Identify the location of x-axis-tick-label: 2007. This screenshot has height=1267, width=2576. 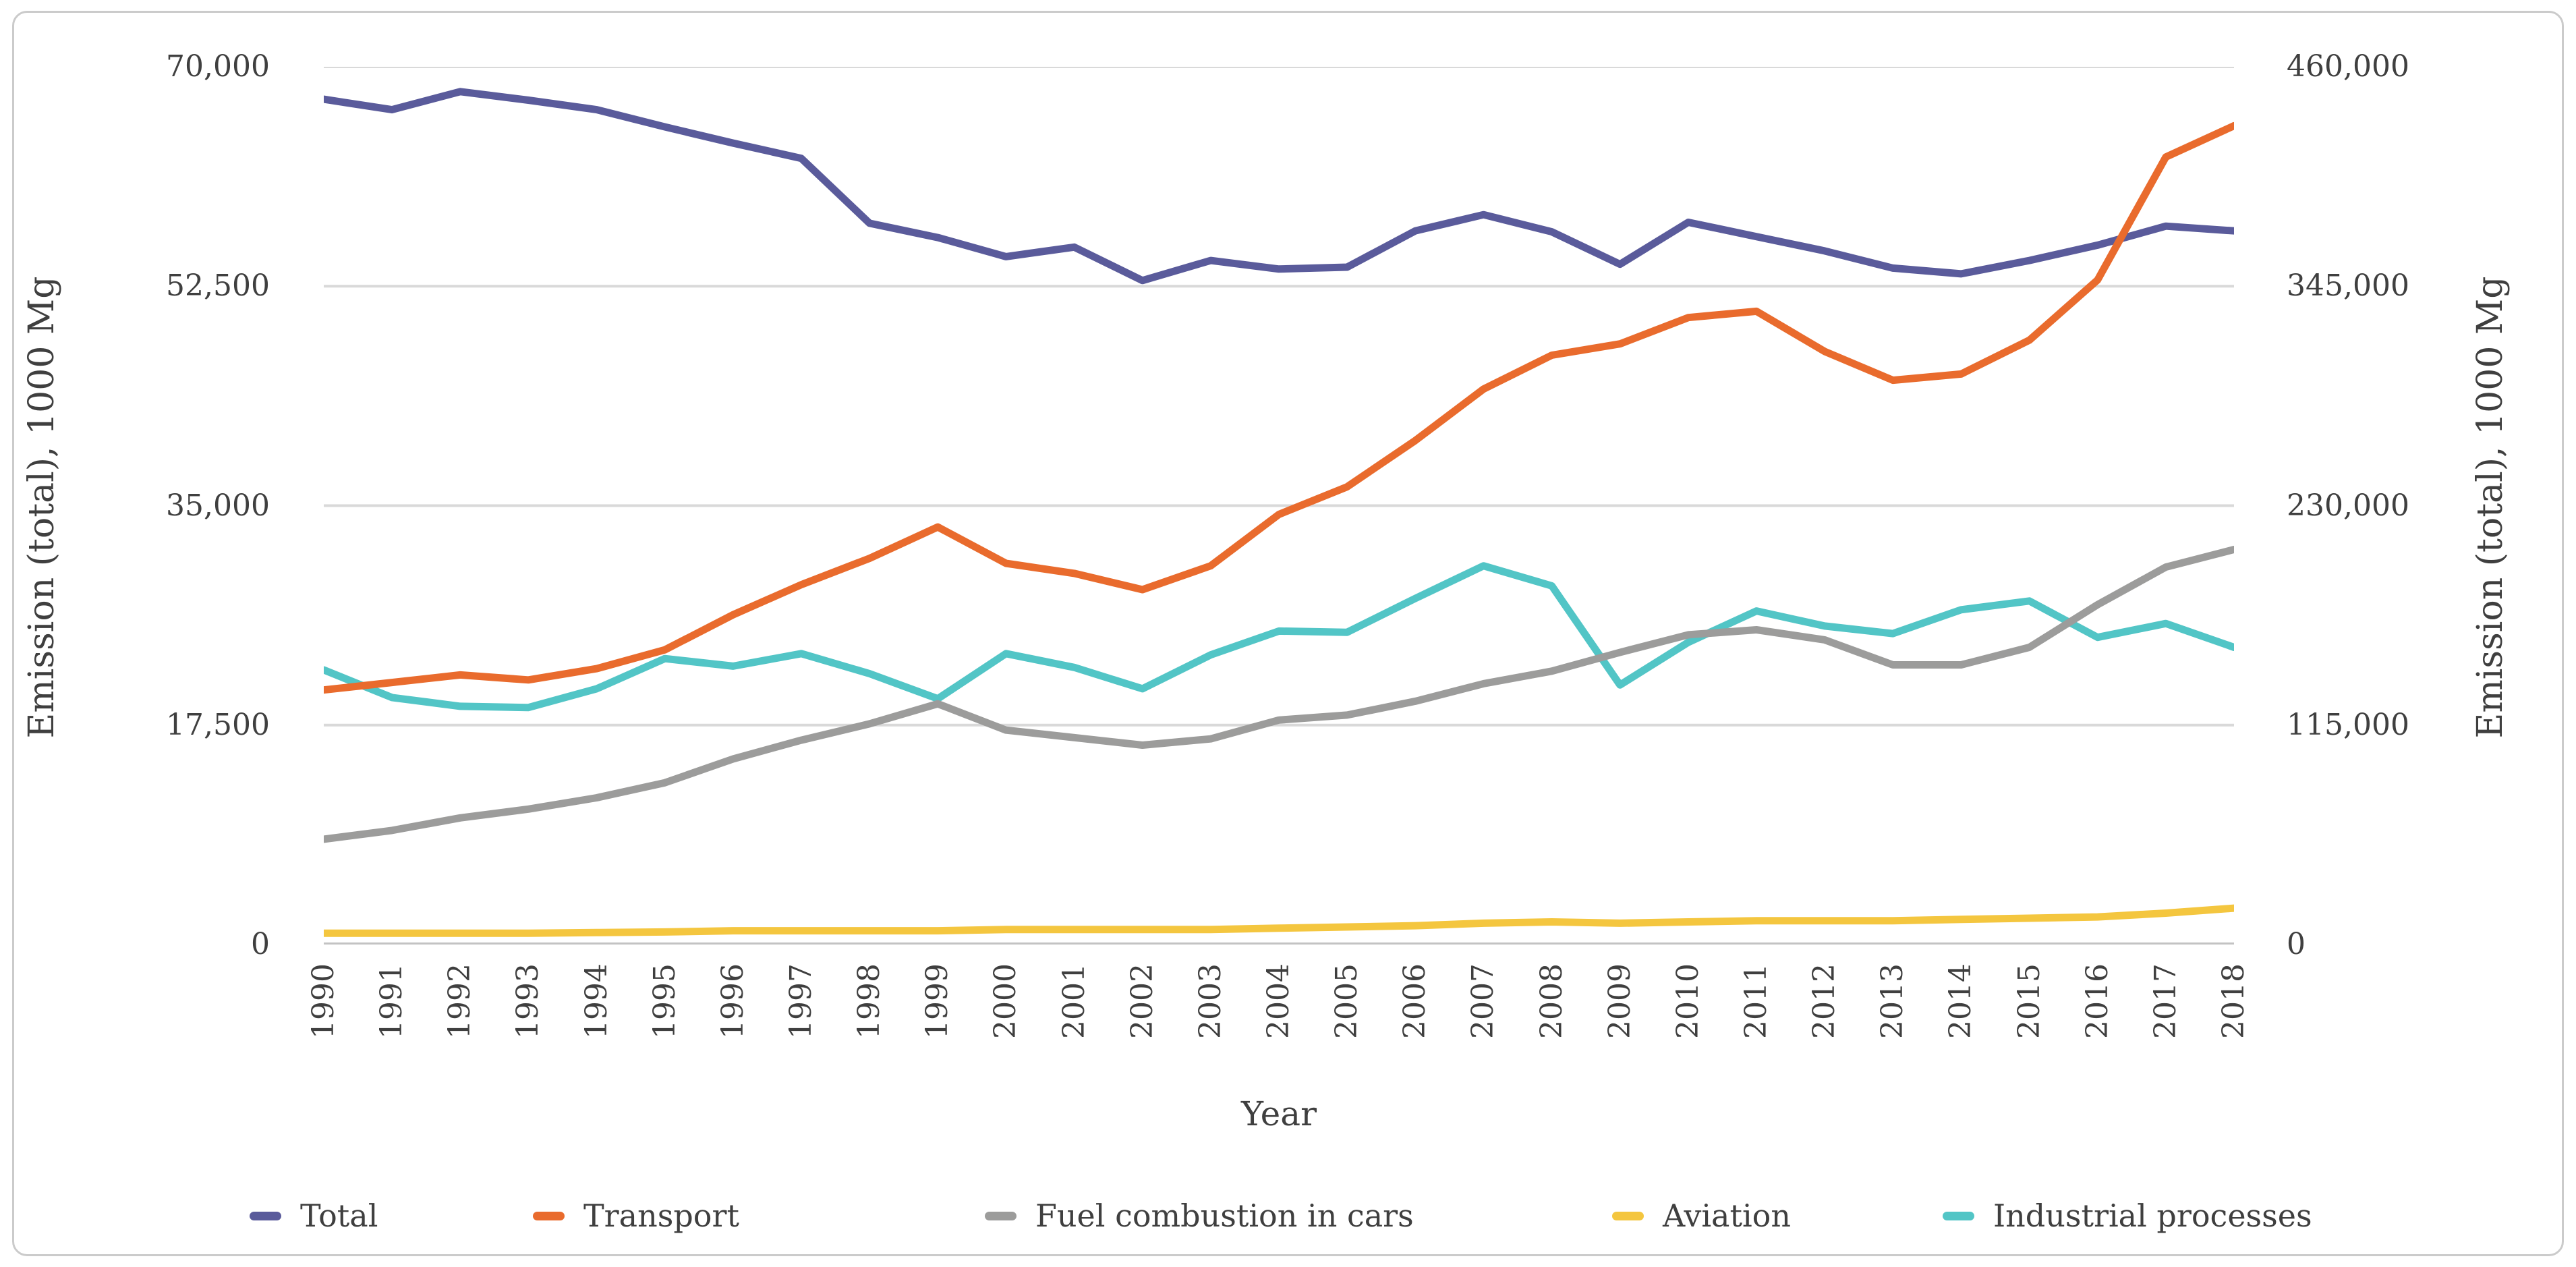
(1483, 1001).